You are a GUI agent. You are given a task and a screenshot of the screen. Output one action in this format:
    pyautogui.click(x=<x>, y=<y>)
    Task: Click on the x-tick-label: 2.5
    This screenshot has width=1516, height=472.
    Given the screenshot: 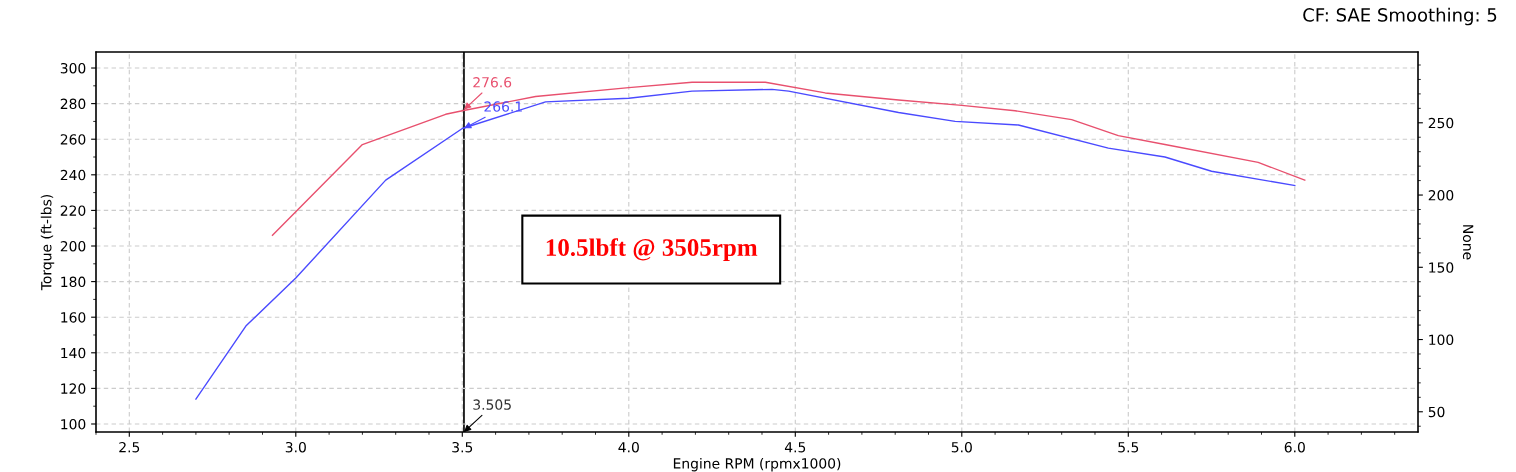 What is the action you would take?
    pyautogui.click(x=129, y=447)
    